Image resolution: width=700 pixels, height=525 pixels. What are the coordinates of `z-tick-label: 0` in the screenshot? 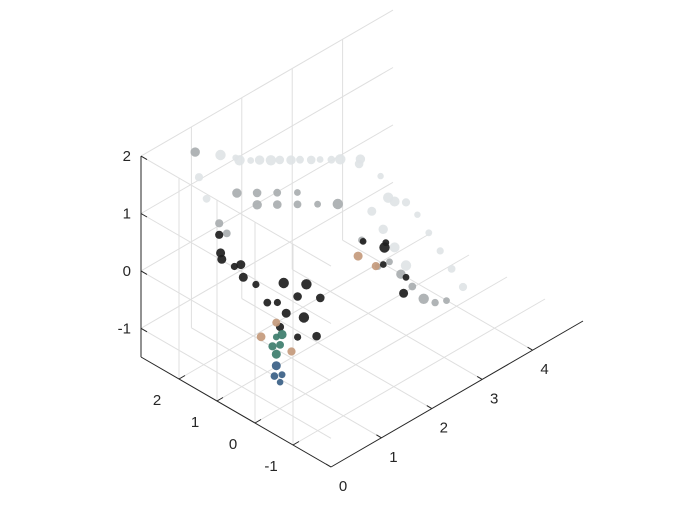 It's located at (127, 271).